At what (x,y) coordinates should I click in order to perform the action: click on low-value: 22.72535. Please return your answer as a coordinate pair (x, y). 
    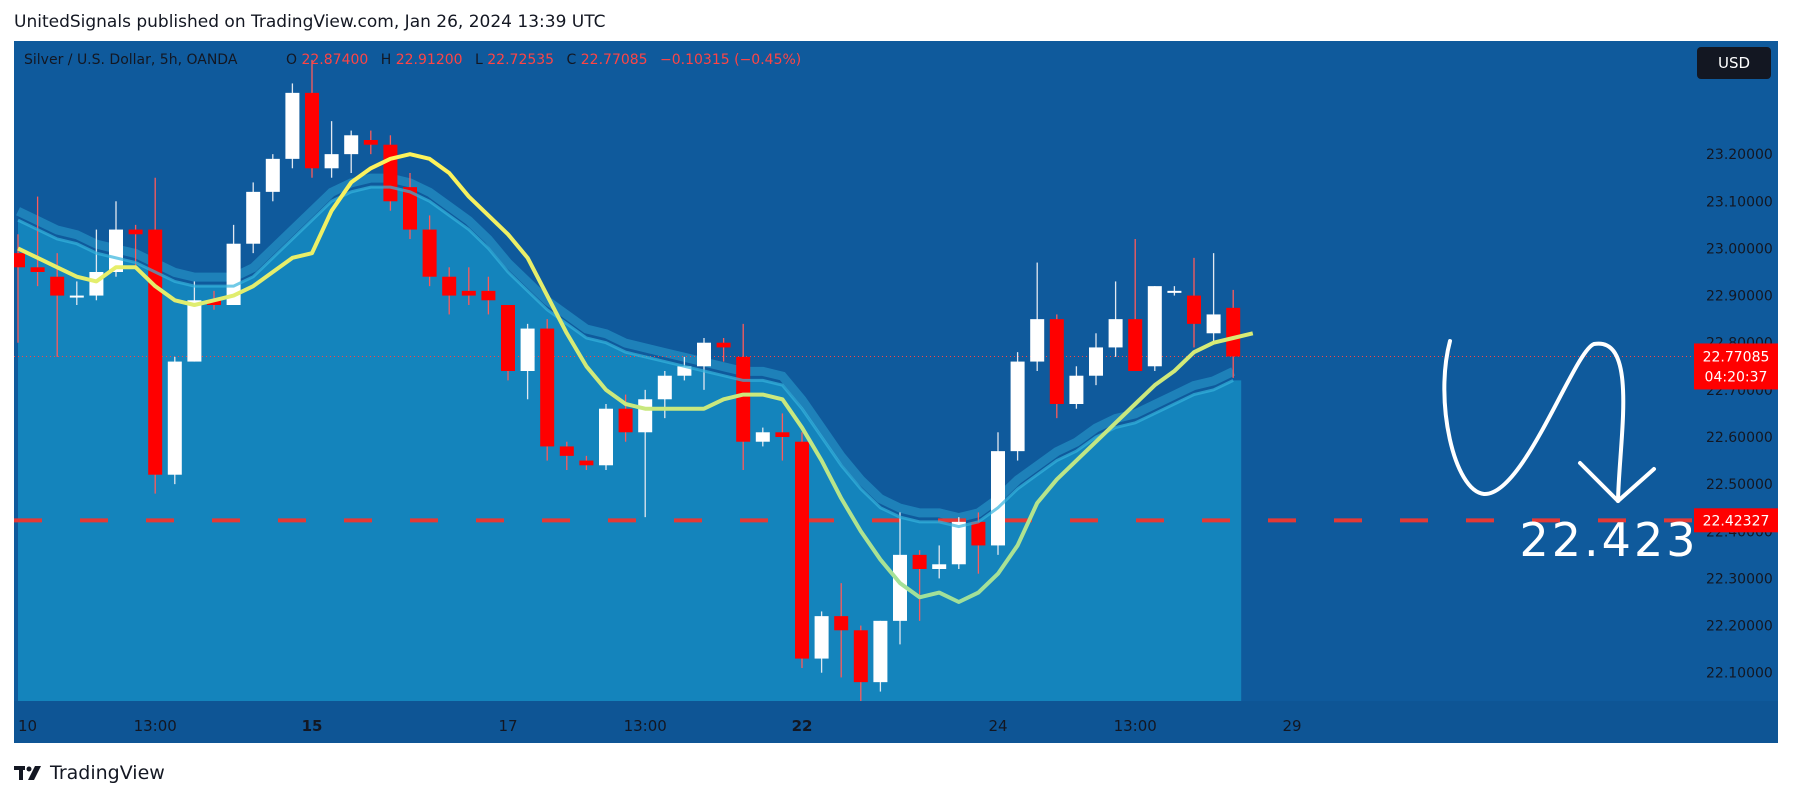
    Looking at the image, I should click on (520, 60).